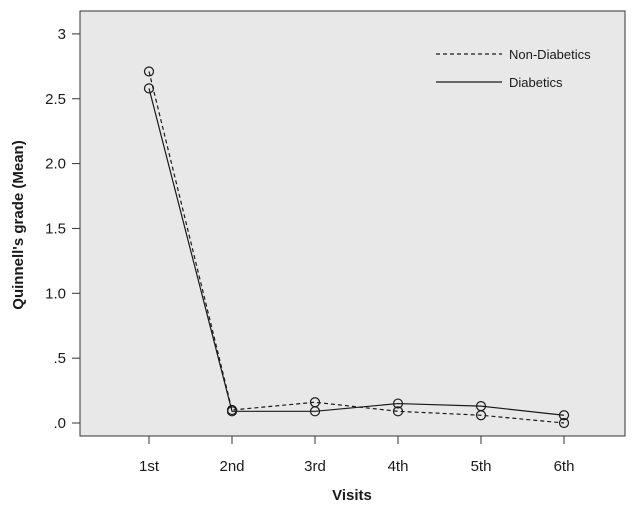 The width and height of the screenshot is (637, 506). Describe the element at coordinates (55, 293) in the screenshot. I see `y-tick-label: 1.0` at that location.